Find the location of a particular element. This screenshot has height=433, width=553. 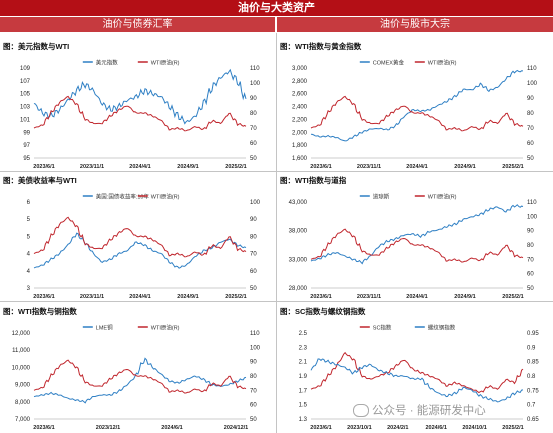

watermark: 公众号 · 能源研发中心 is located at coordinates (419, 410).